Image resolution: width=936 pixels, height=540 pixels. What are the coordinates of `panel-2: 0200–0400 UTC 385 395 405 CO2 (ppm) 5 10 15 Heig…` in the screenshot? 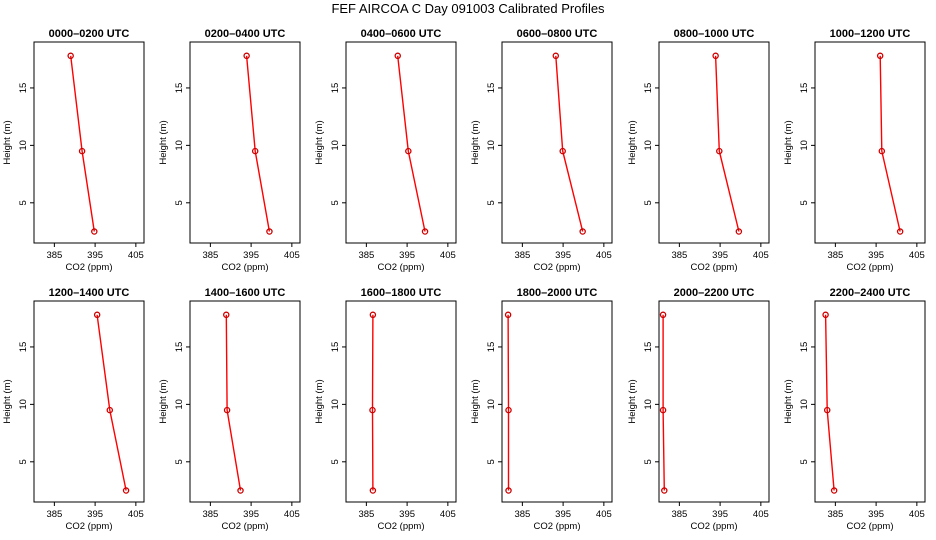 It's located at (229, 150).